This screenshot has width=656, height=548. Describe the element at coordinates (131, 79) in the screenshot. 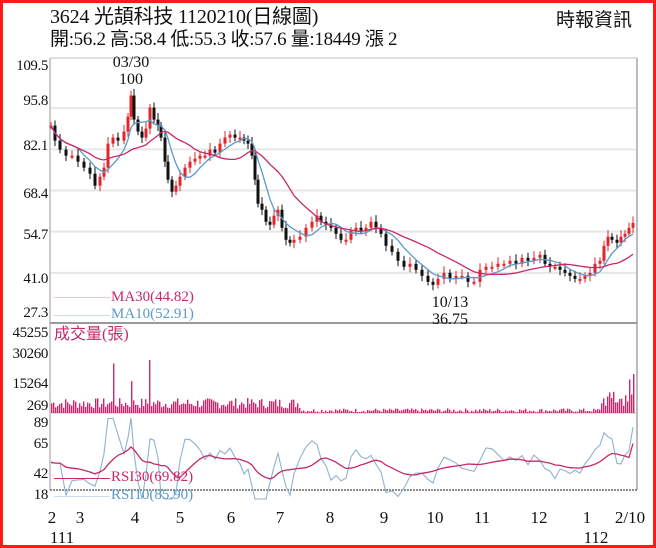

I see `high-annotation-value: 100` at that location.